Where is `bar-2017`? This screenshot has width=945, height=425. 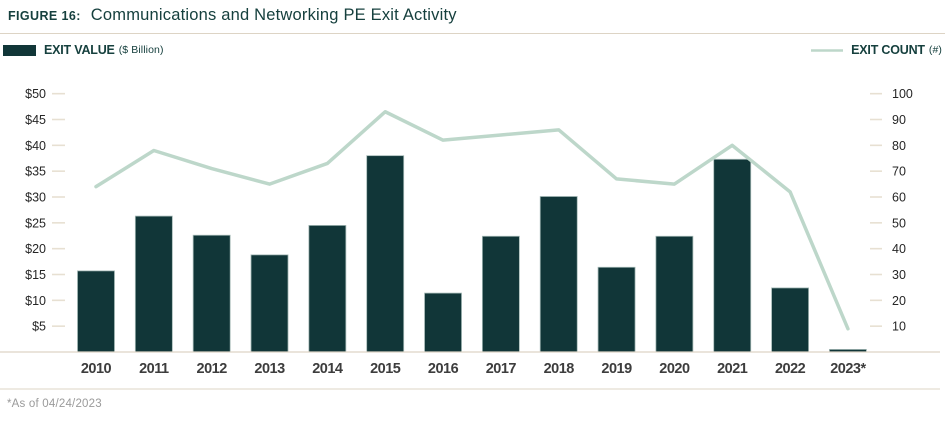
bar-2017 is located at coordinates (500, 294).